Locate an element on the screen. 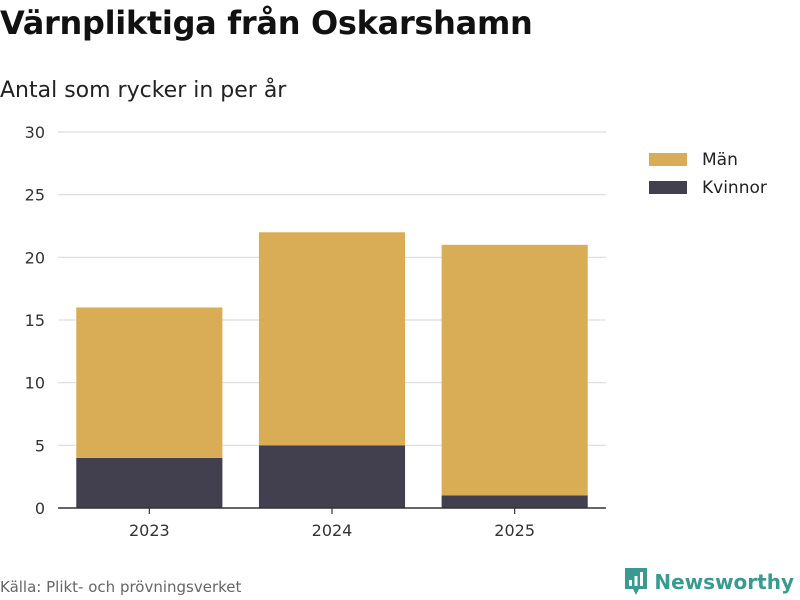 The height and width of the screenshot is (600, 800). bar-kvinnor-2024 is located at coordinates (332, 476).